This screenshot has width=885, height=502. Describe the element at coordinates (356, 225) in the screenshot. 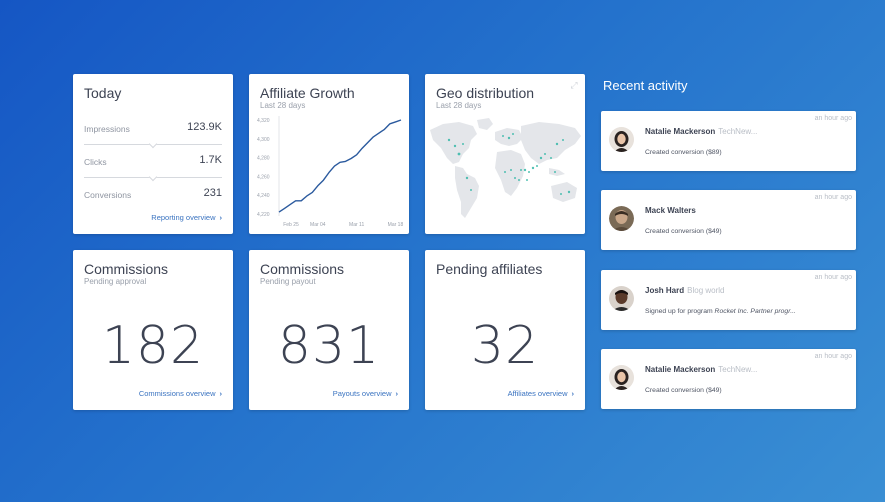

I see `x-tick-label: Mar 11` at that location.